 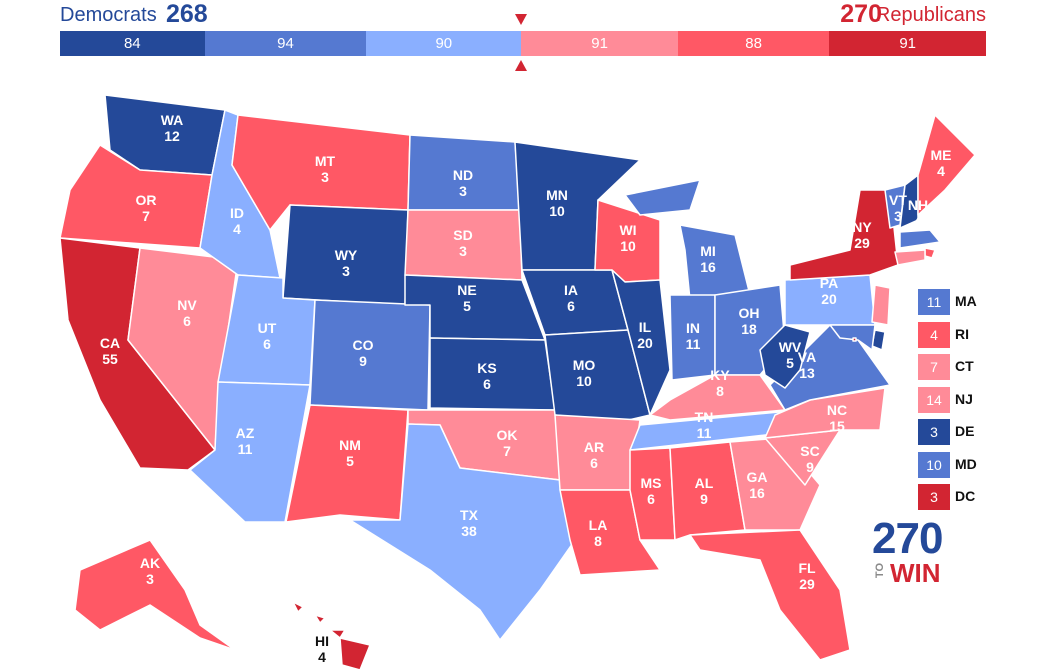 I want to click on state-ev-ky: 8, so click(x=720, y=391).